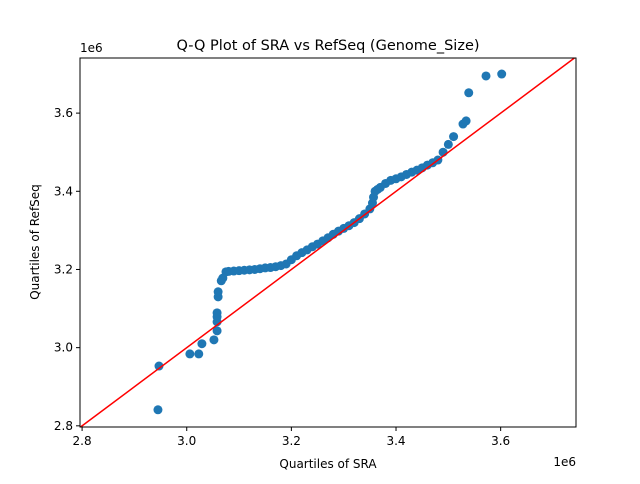  Describe the element at coordinates (82, 441) in the screenshot. I see `x-tick-label: 2.8` at that location.